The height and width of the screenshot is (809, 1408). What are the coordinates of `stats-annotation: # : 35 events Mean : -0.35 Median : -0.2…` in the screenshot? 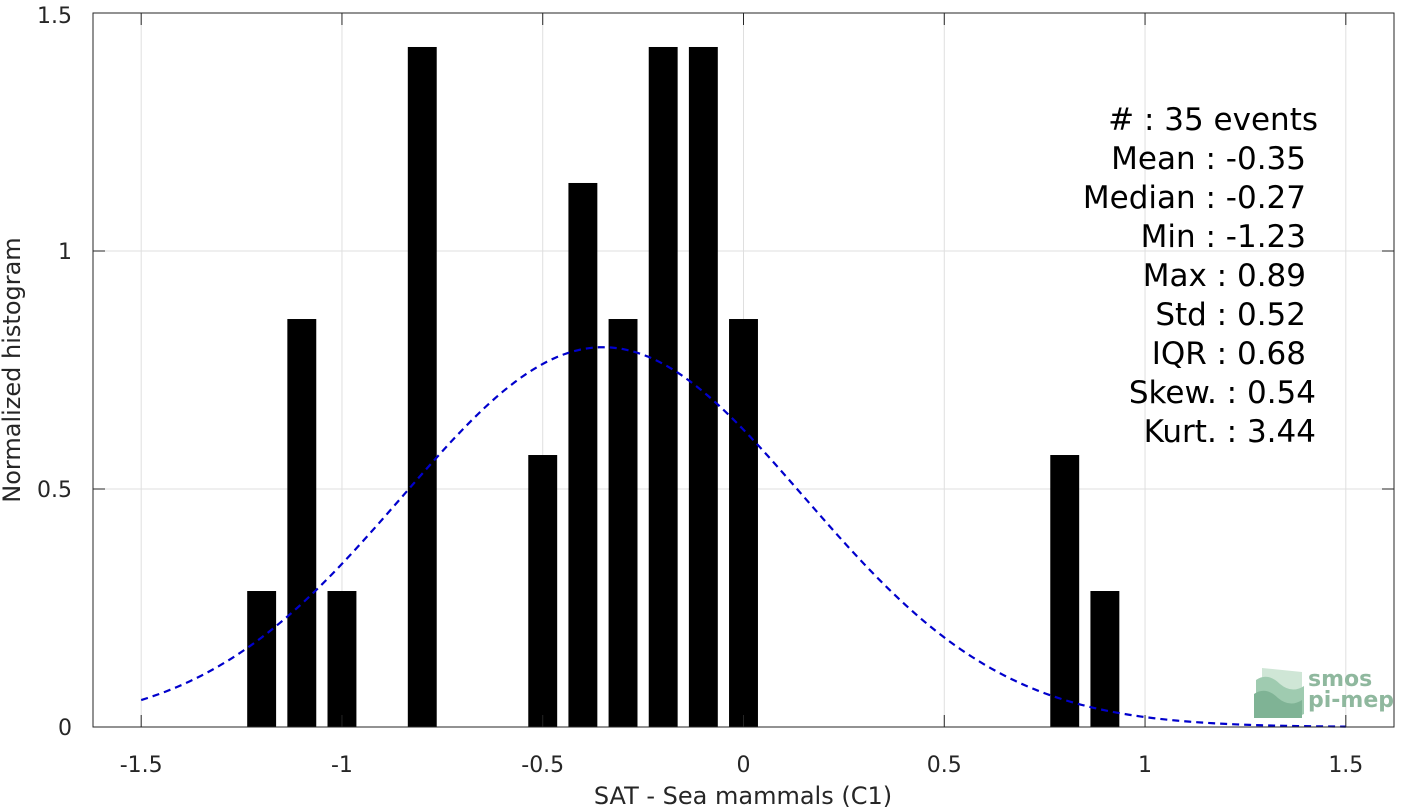 It's located at (1200, 276).